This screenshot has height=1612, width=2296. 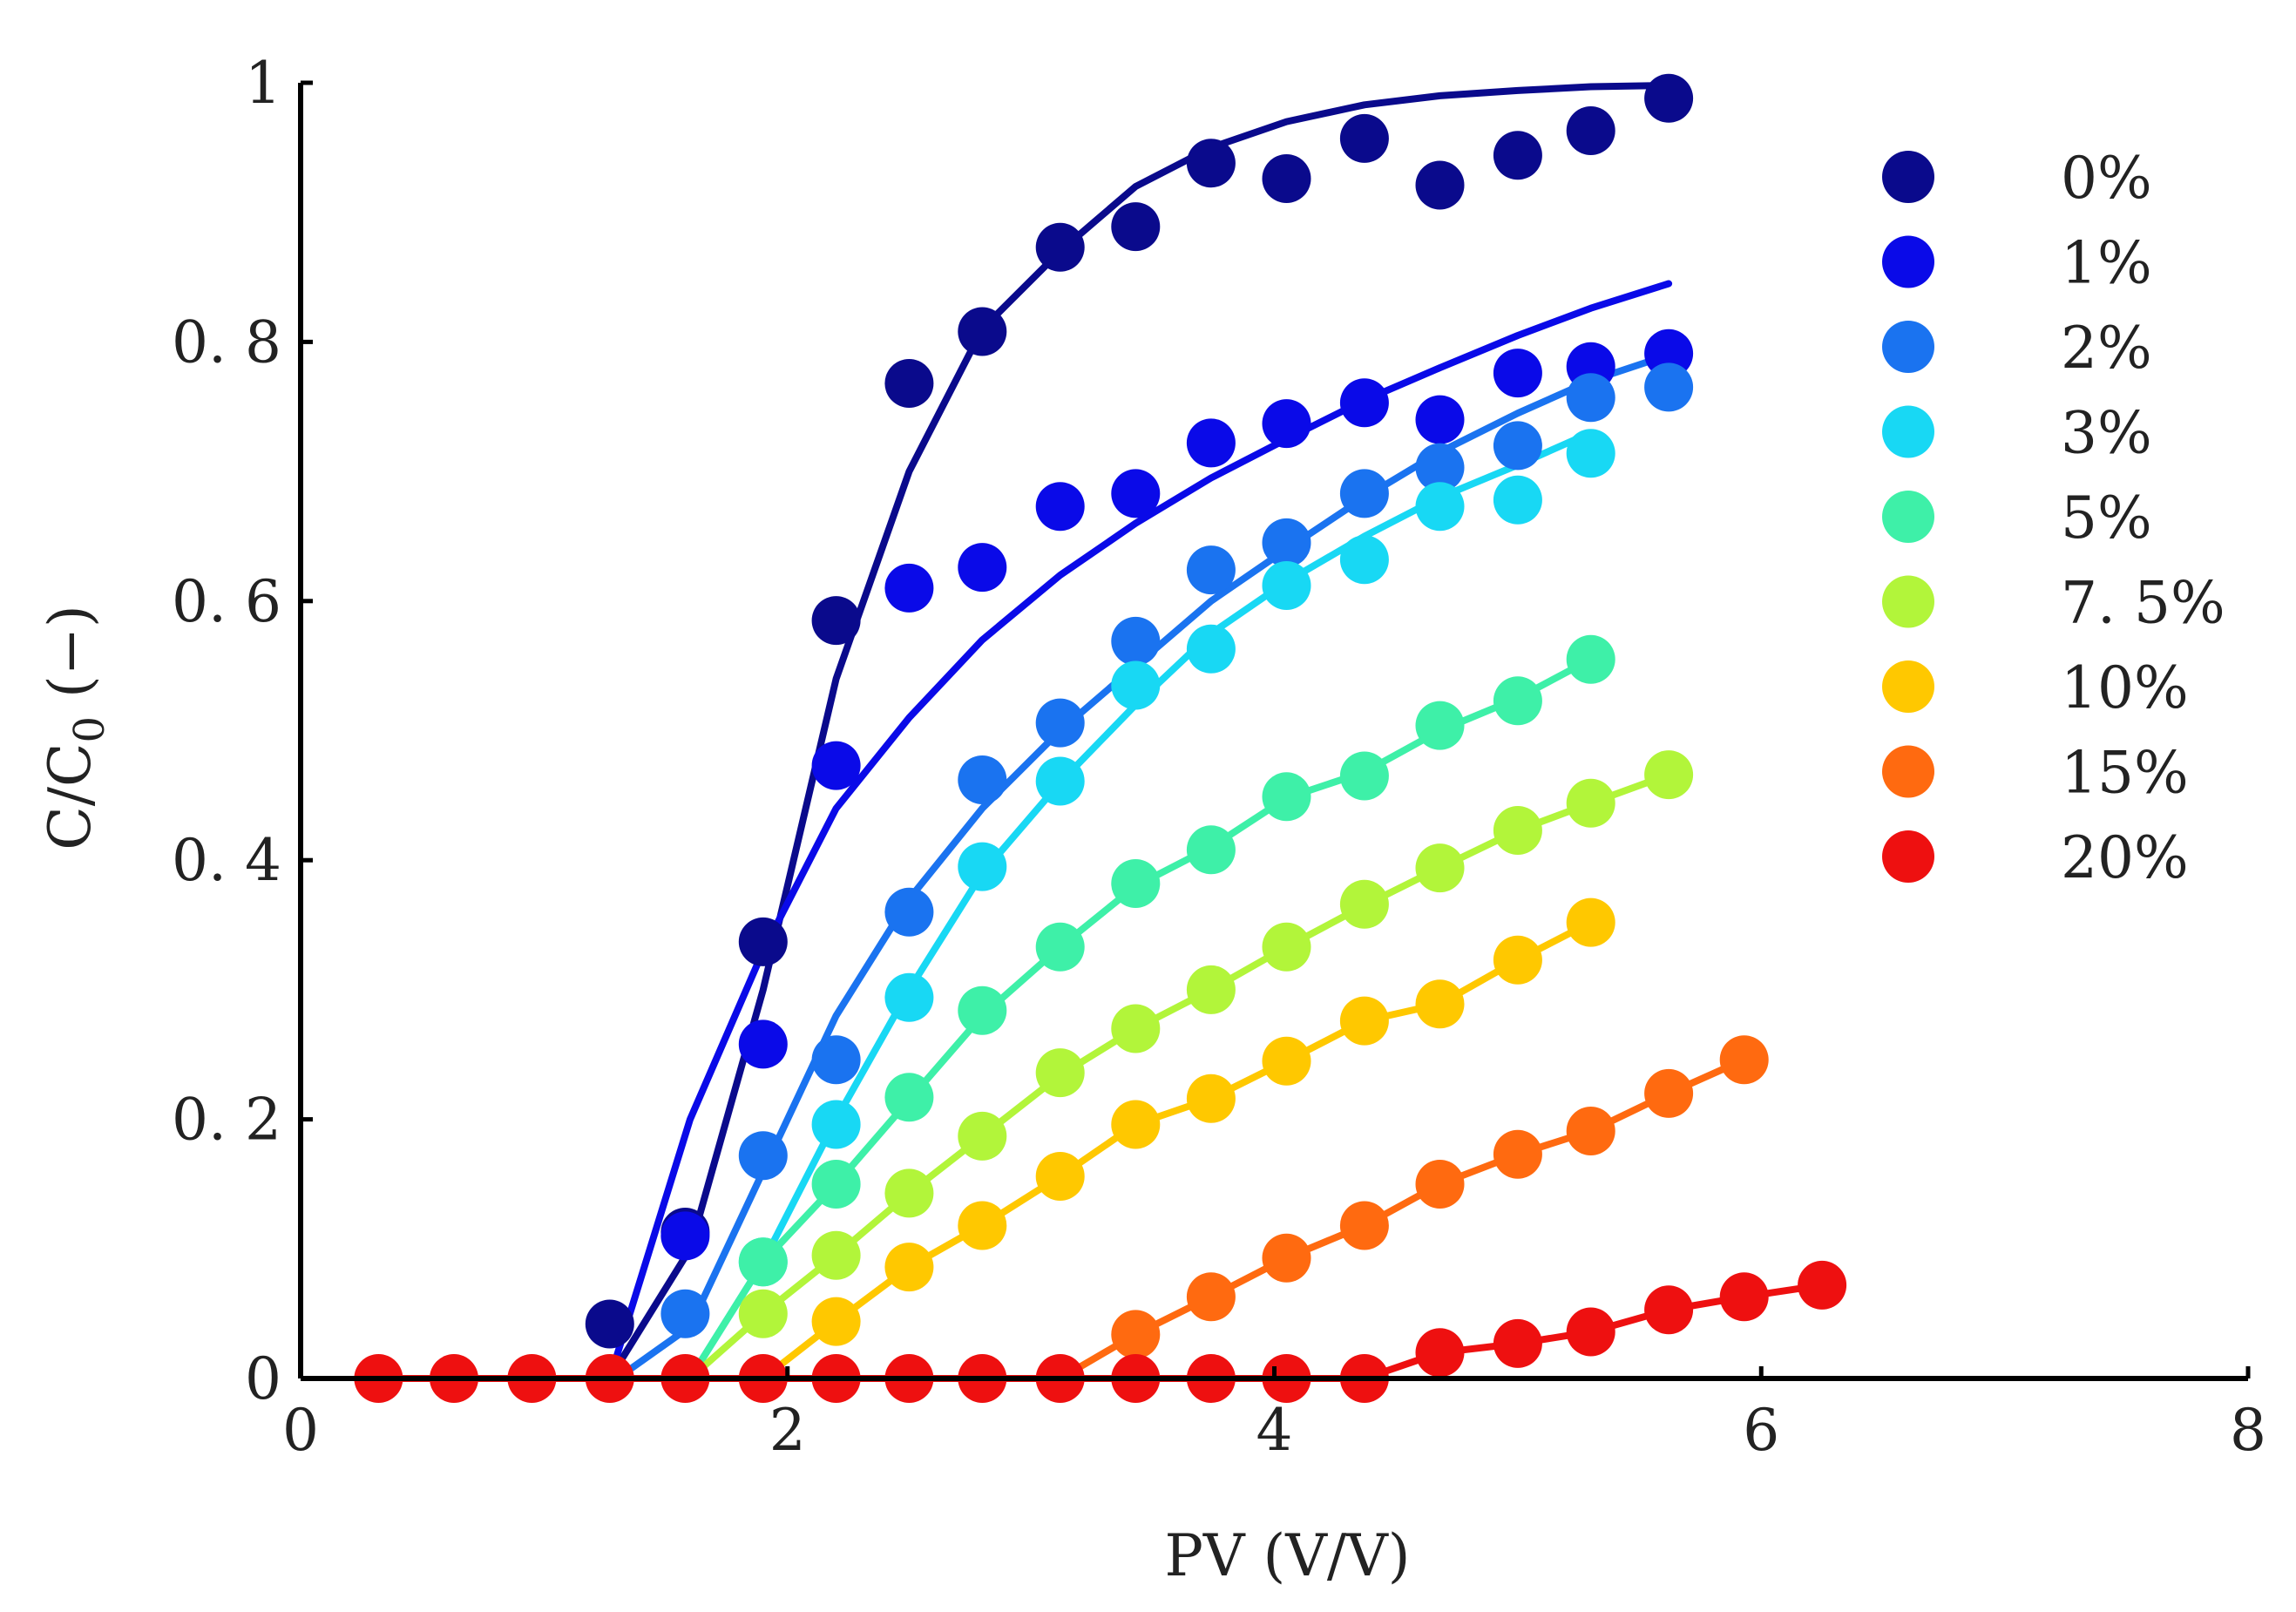 What do you see at coordinates (89, 729) in the screenshot?
I see `y-axis-label-subscript: 0` at bounding box center [89, 729].